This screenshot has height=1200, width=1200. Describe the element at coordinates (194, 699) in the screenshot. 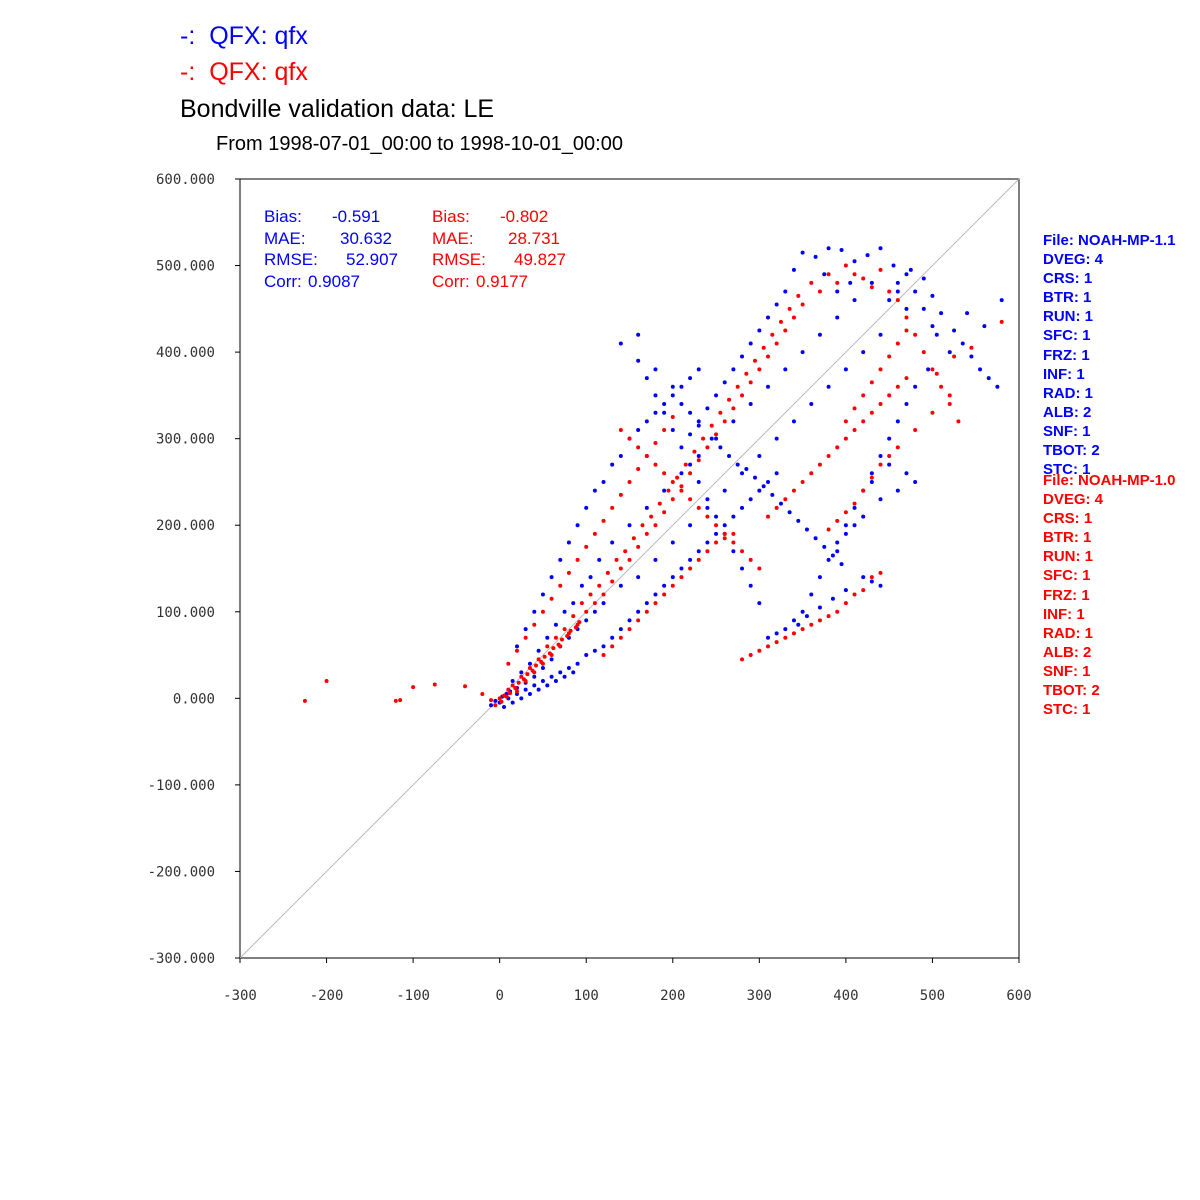

I see `y-tick-label: 0.000` at that location.